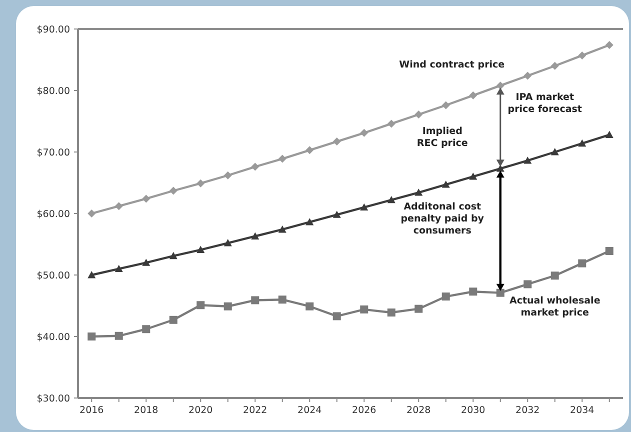 The image size is (631, 432). Describe the element at coordinates (255, 410) in the screenshot. I see `x-tick-label: 2022` at that location.